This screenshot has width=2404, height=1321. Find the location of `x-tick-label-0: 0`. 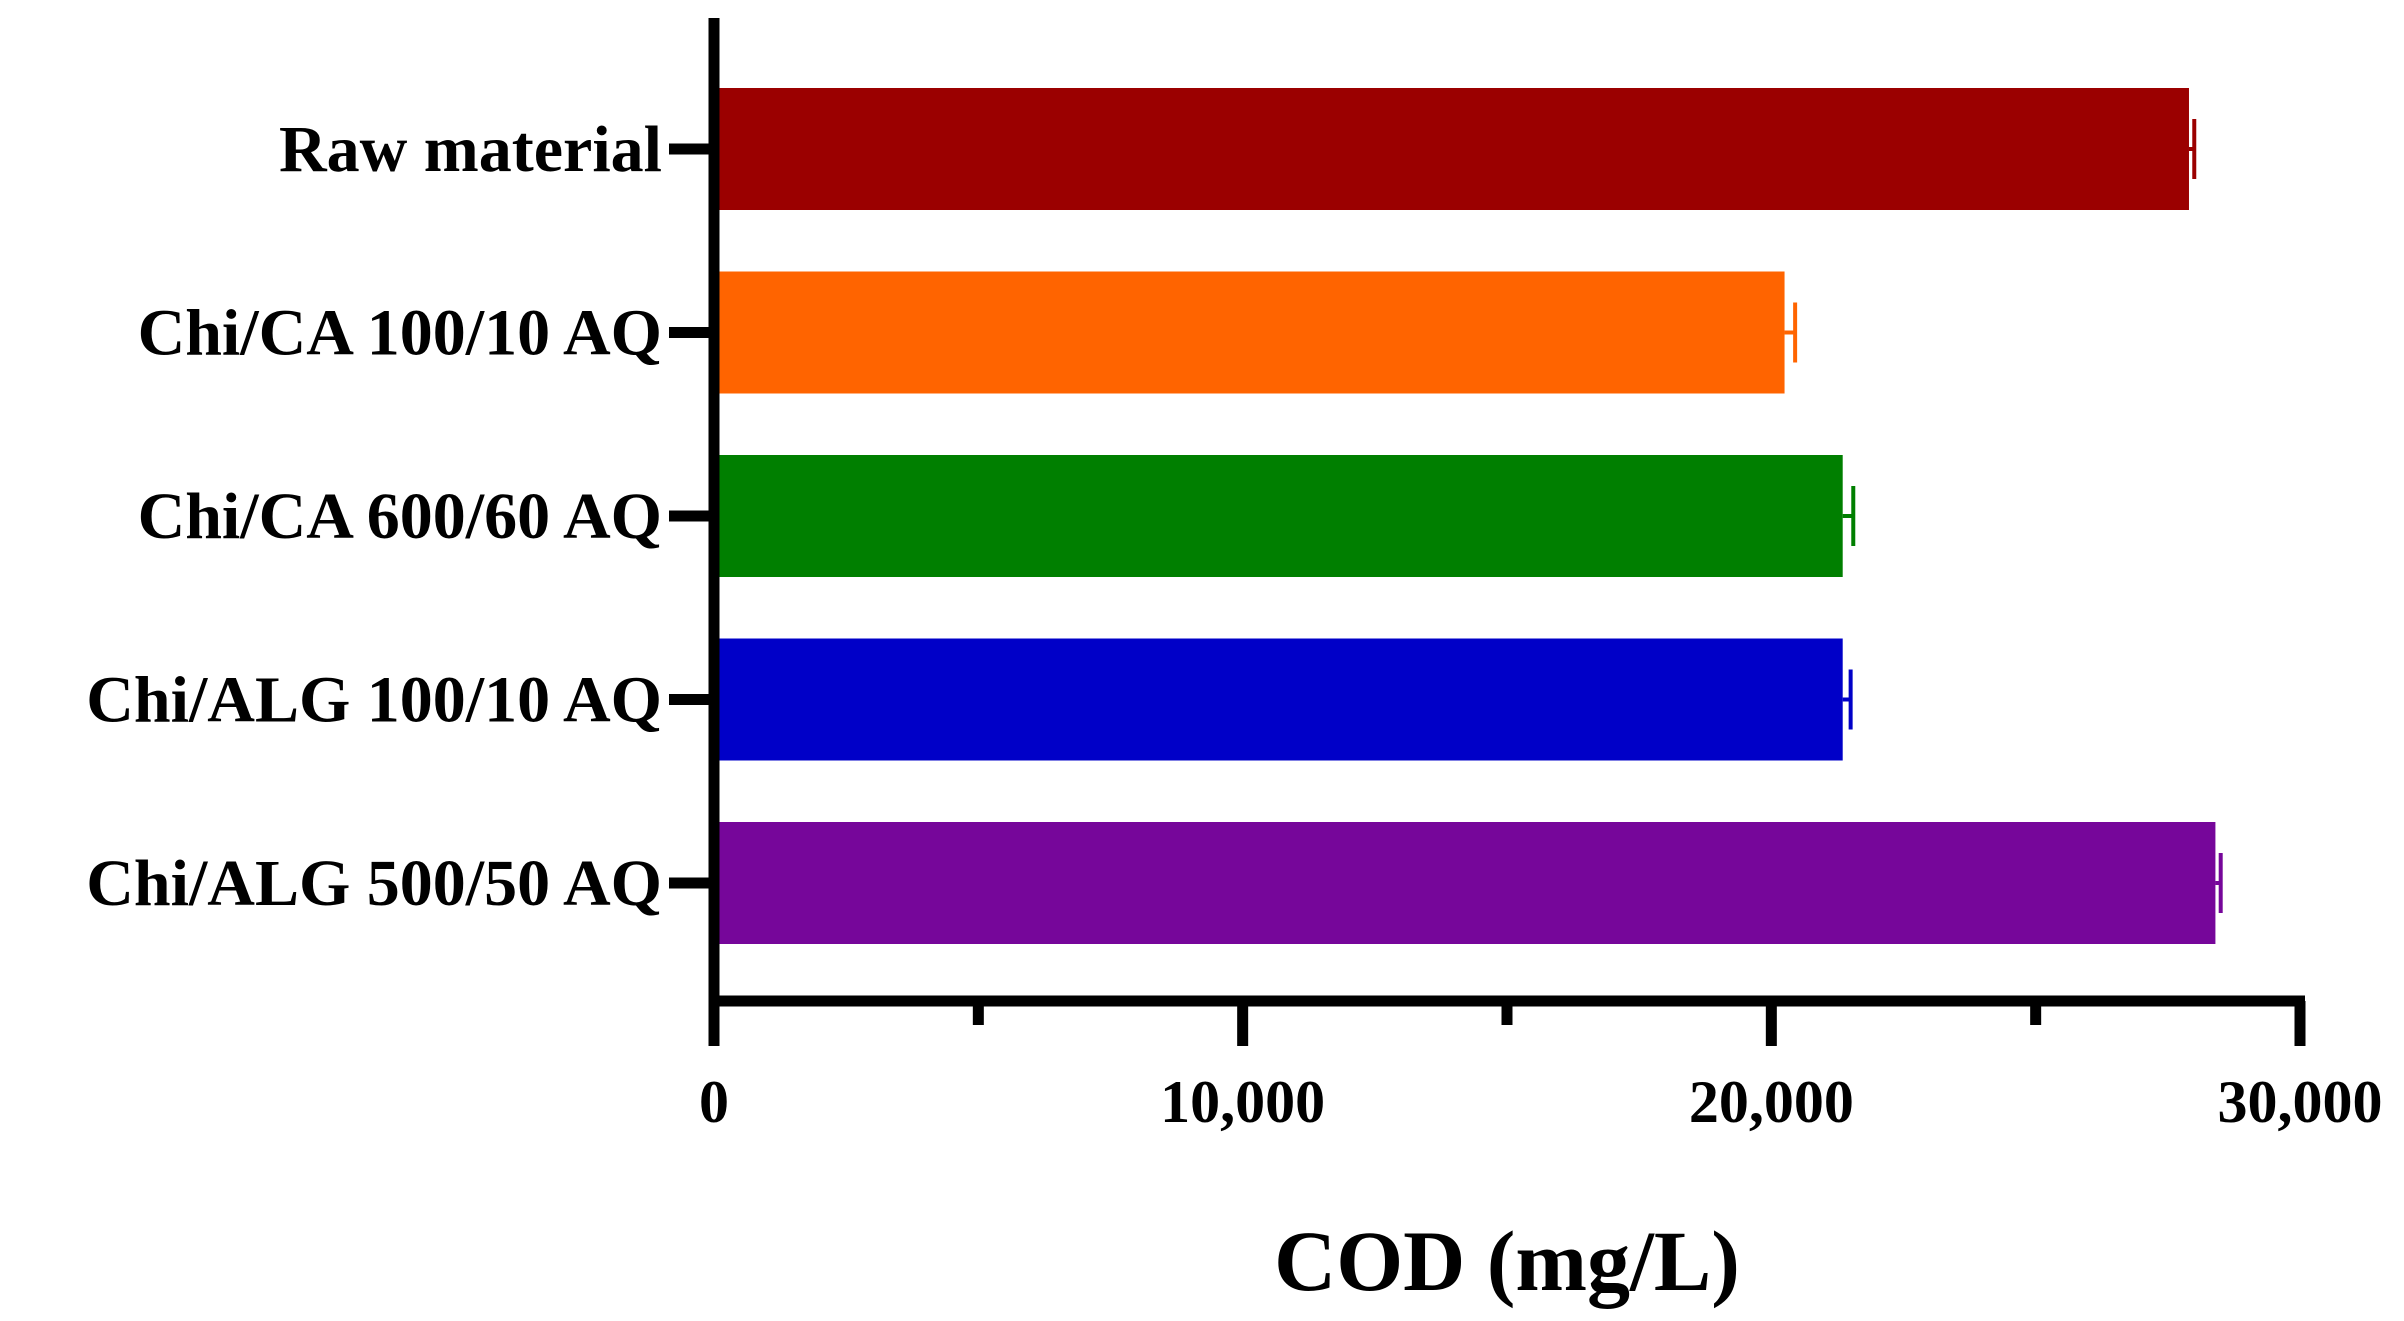

x-tick-label-0: 0 is located at coordinates (714, 1102).